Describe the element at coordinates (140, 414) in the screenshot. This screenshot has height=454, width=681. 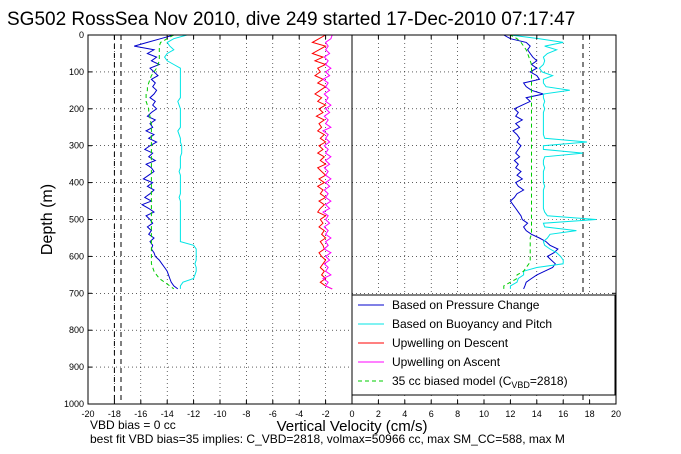
I see `x-tick-label: -16` at that location.